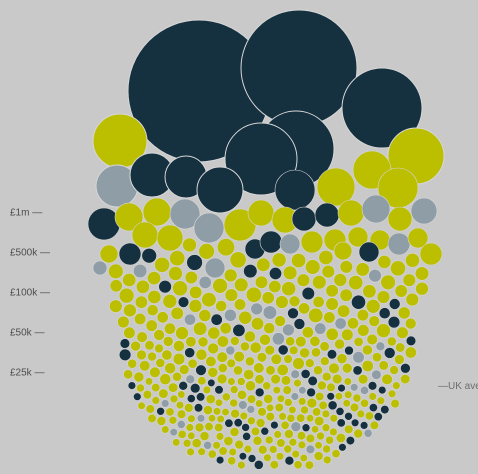 The width and height of the screenshot is (478, 474). What do you see at coordinates (382, 108) in the screenshot?
I see `bubble-large` at bounding box center [382, 108].